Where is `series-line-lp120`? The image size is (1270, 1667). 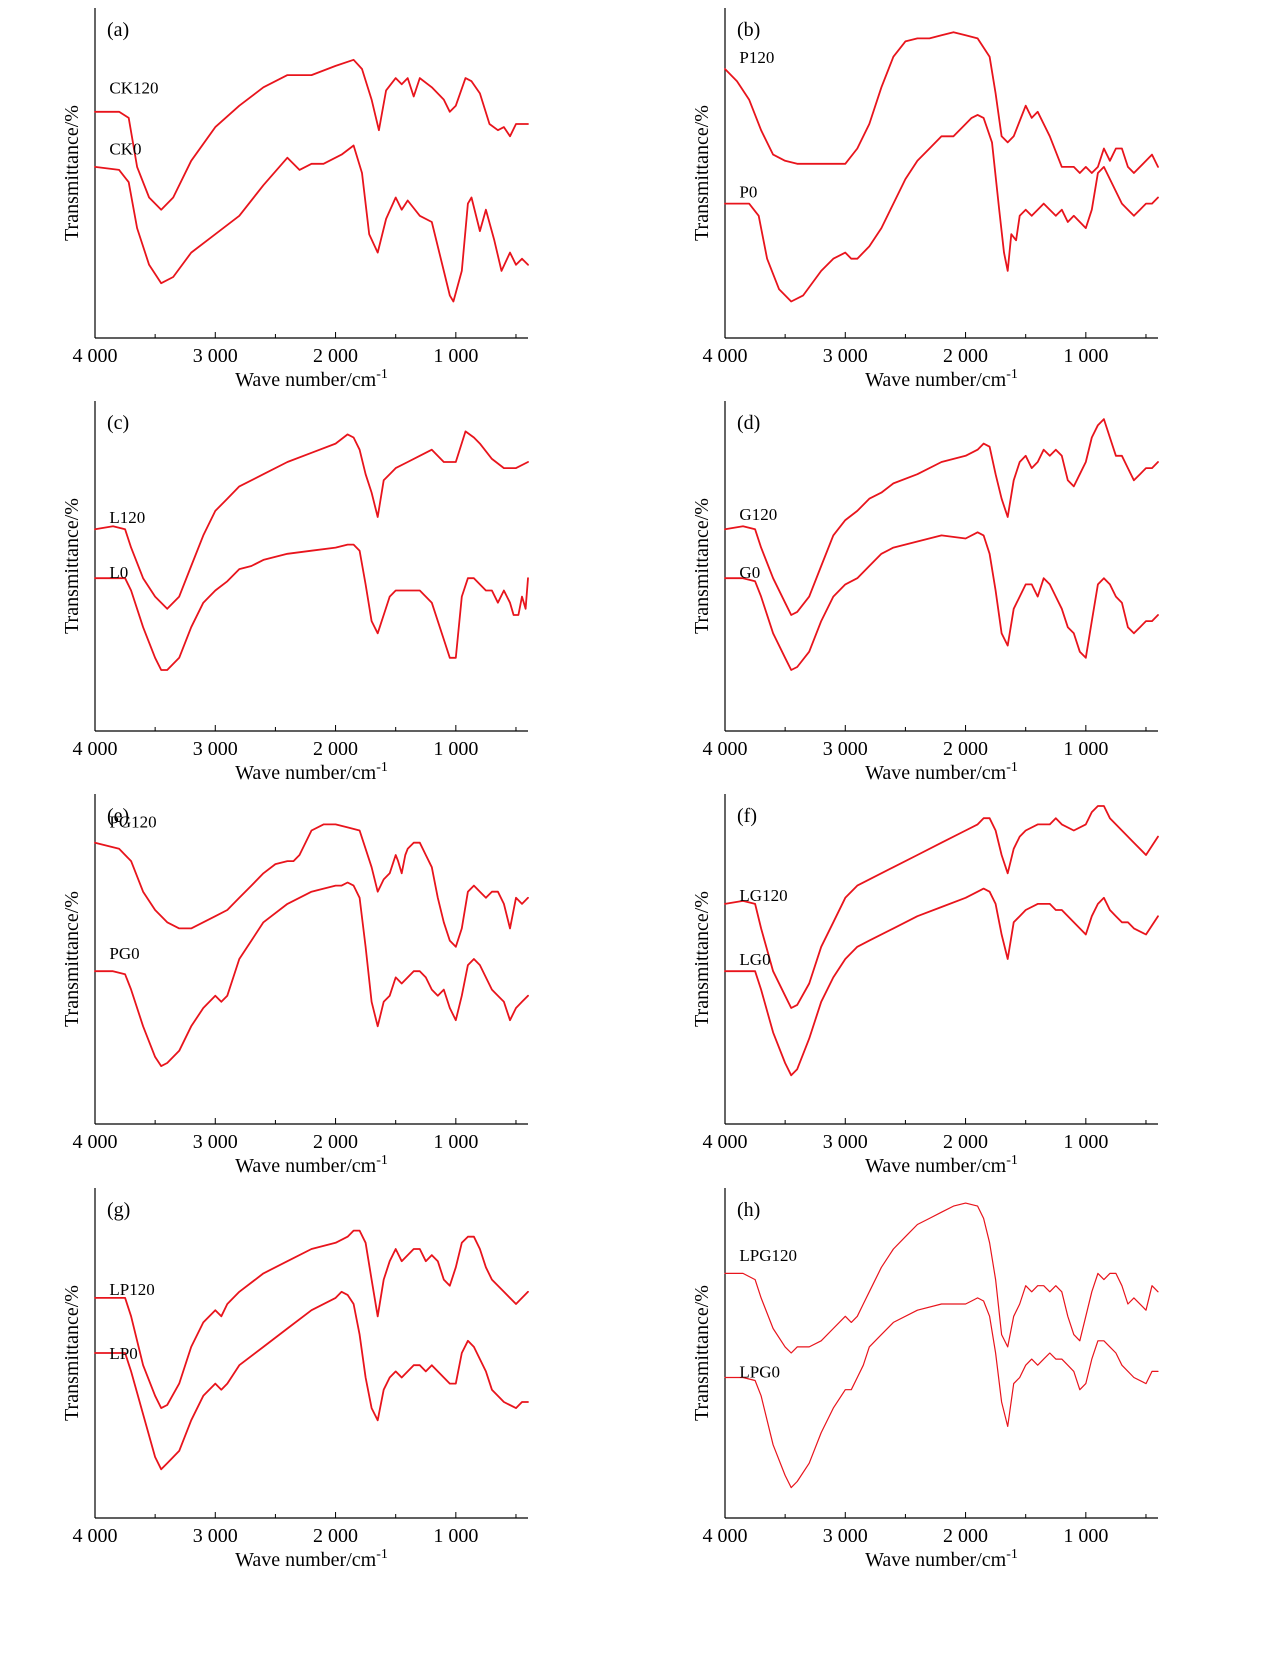 series-line-lp120 is located at coordinates (311, 1319).